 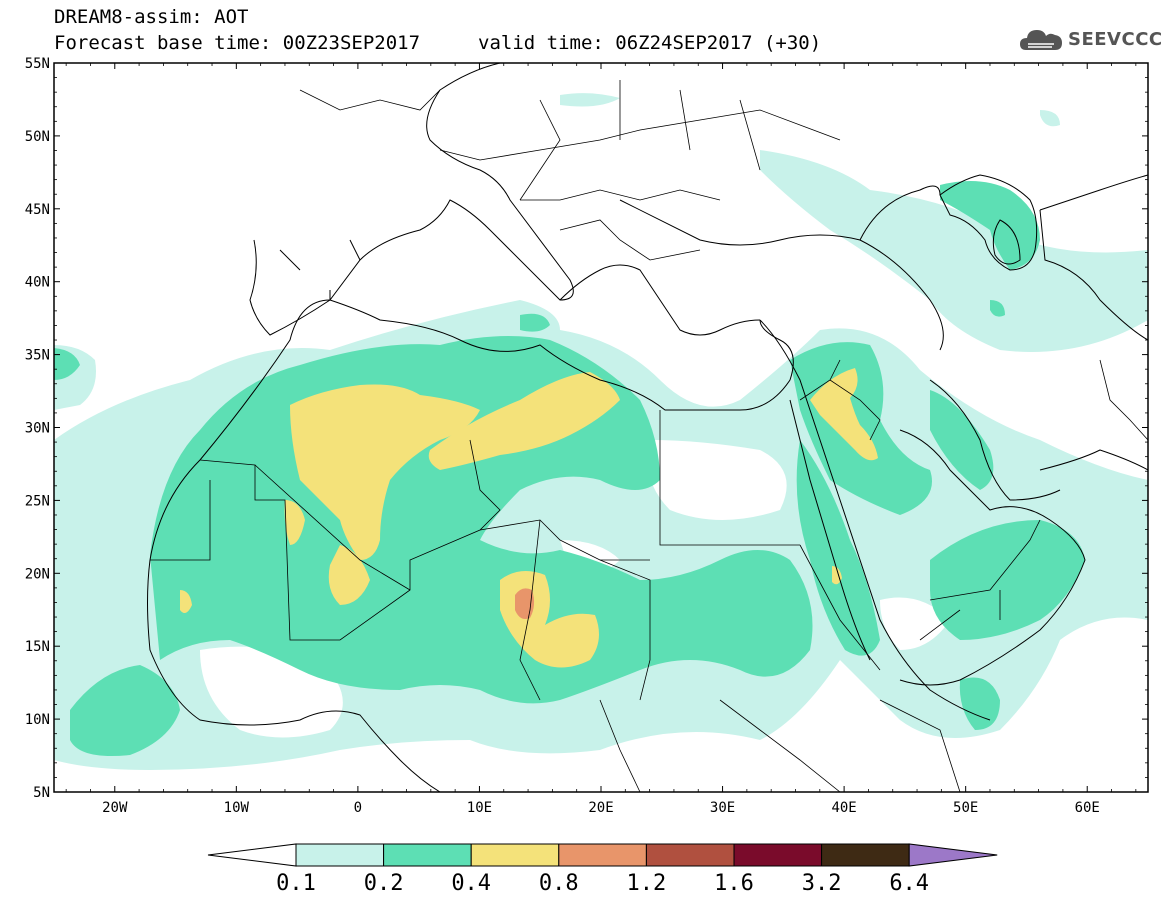 I want to click on colorbar, so click(x=602, y=855).